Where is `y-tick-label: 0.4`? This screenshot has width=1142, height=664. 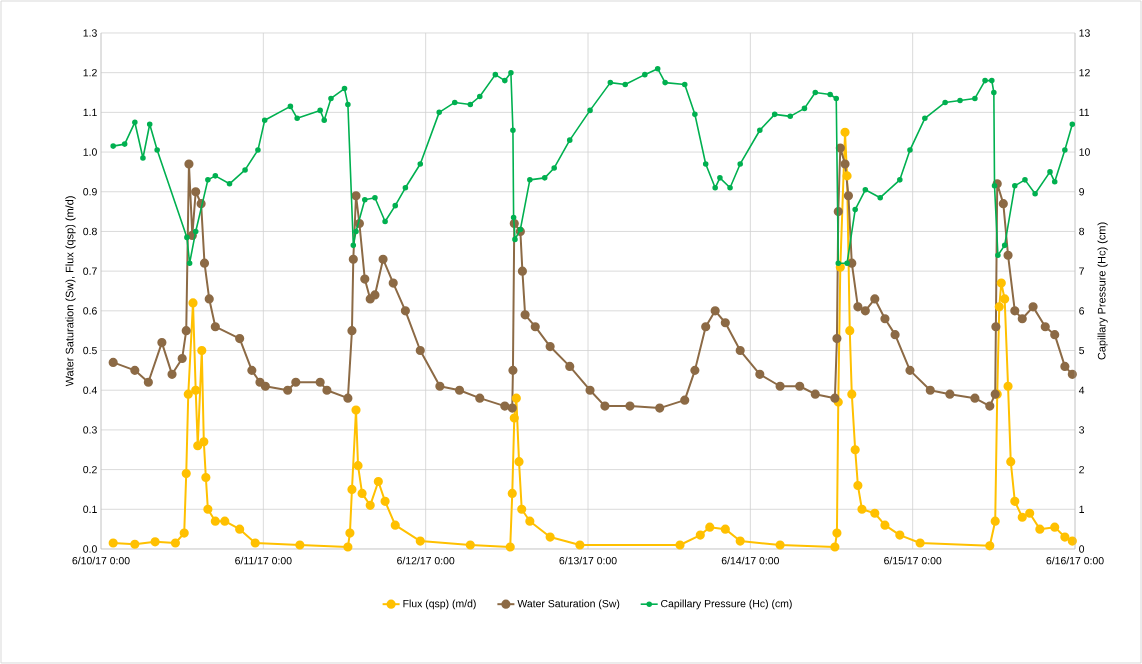
y-tick-label: 0.4 is located at coordinates (90, 390).